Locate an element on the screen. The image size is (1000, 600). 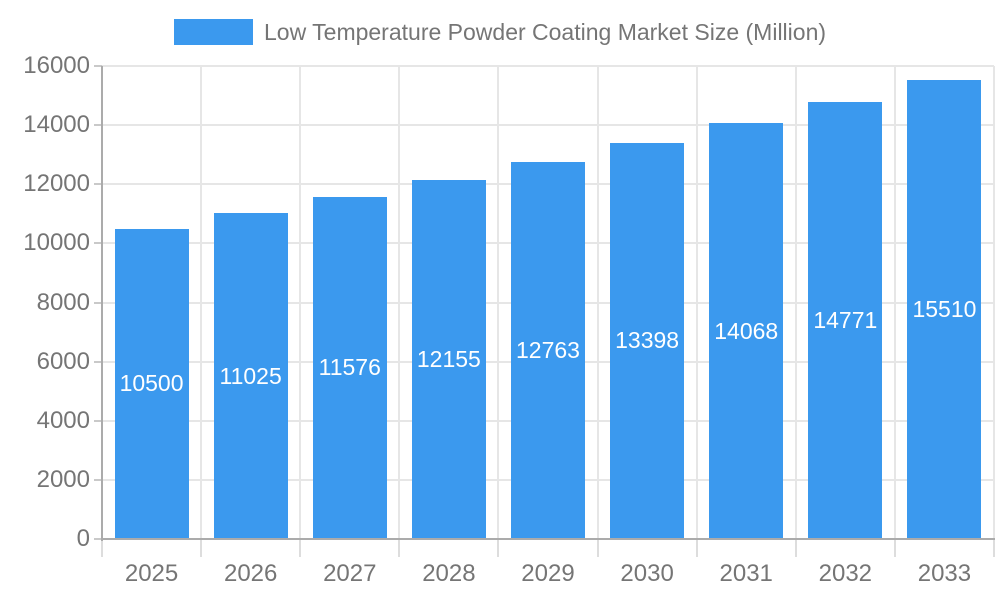
y-tick-label: 16000 is located at coordinates (56, 65).